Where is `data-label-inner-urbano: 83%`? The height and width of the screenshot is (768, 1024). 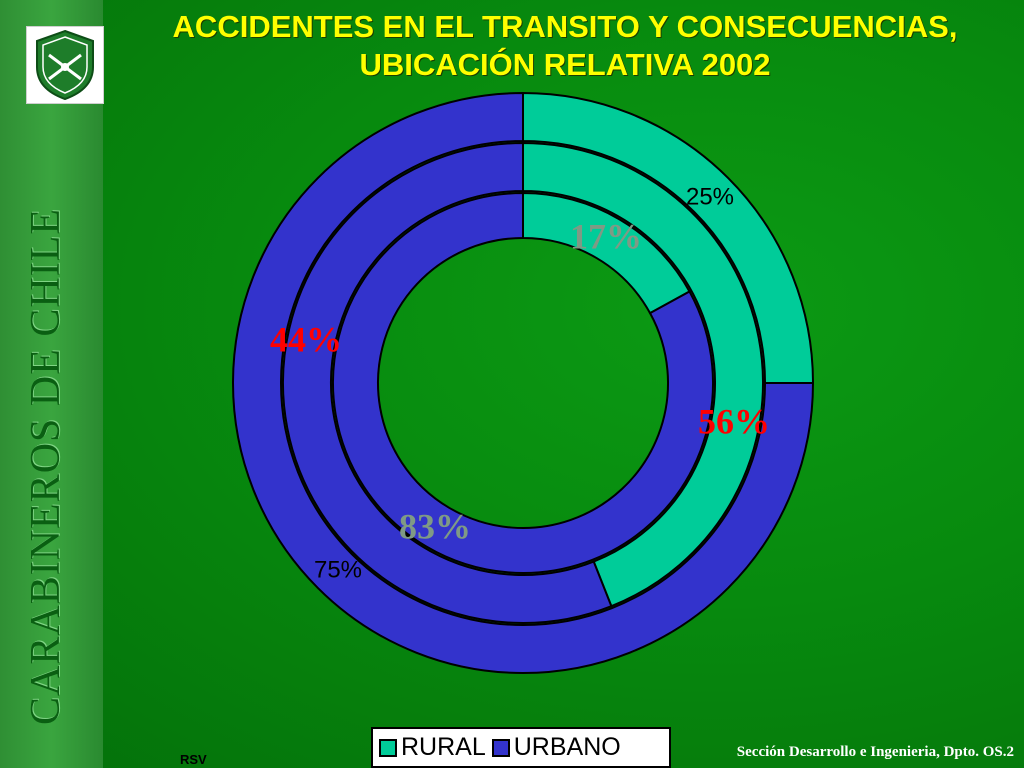 data-label-inner-urbano: 83% is located at coordinates (435, 526).